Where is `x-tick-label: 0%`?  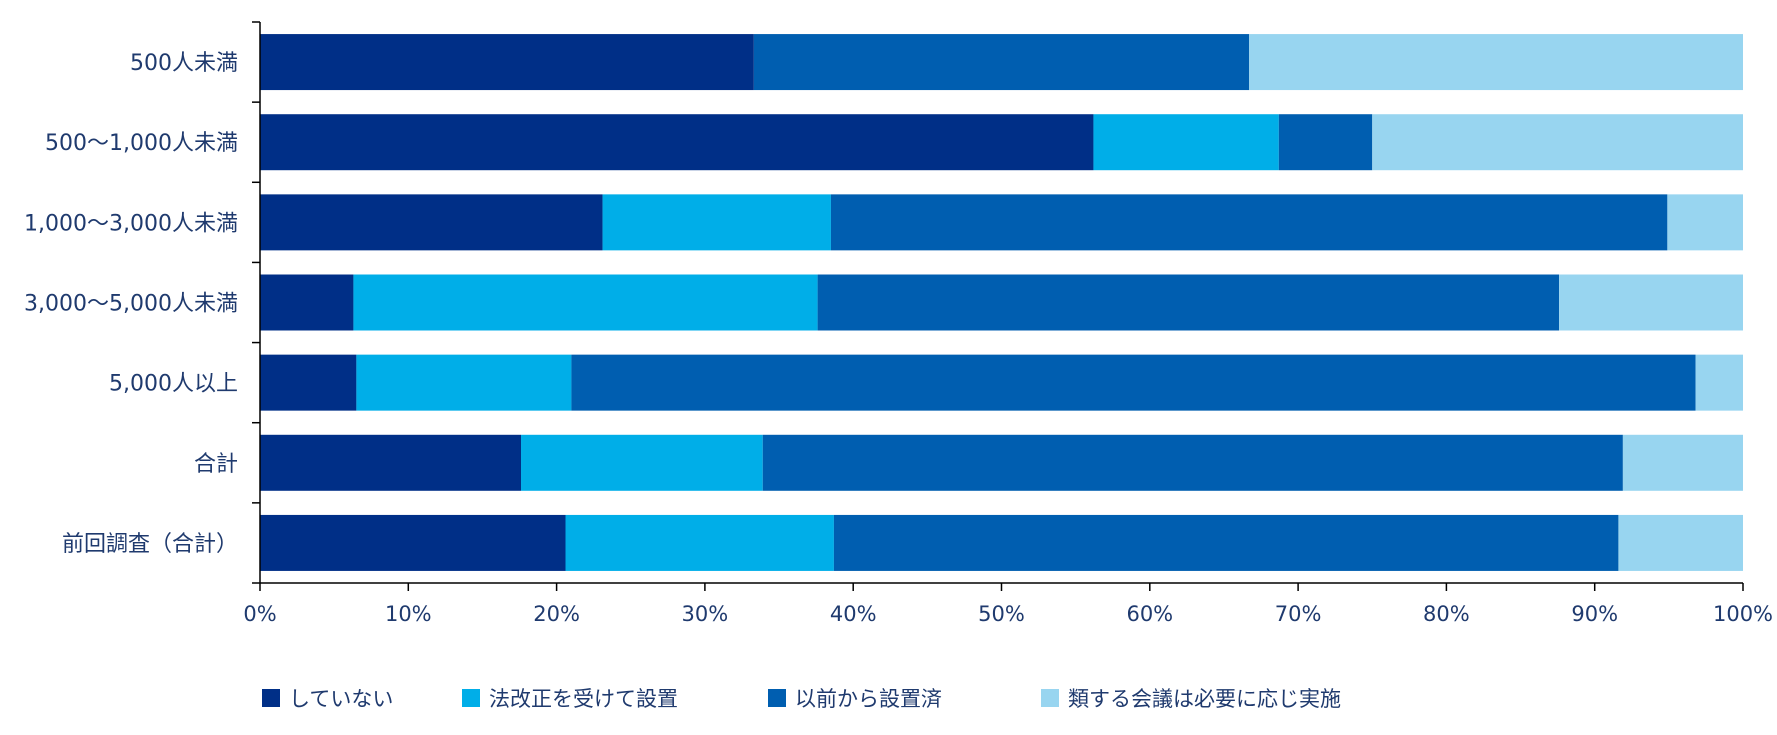 x-tick-label: 0% is located at coordinates (259, 614).